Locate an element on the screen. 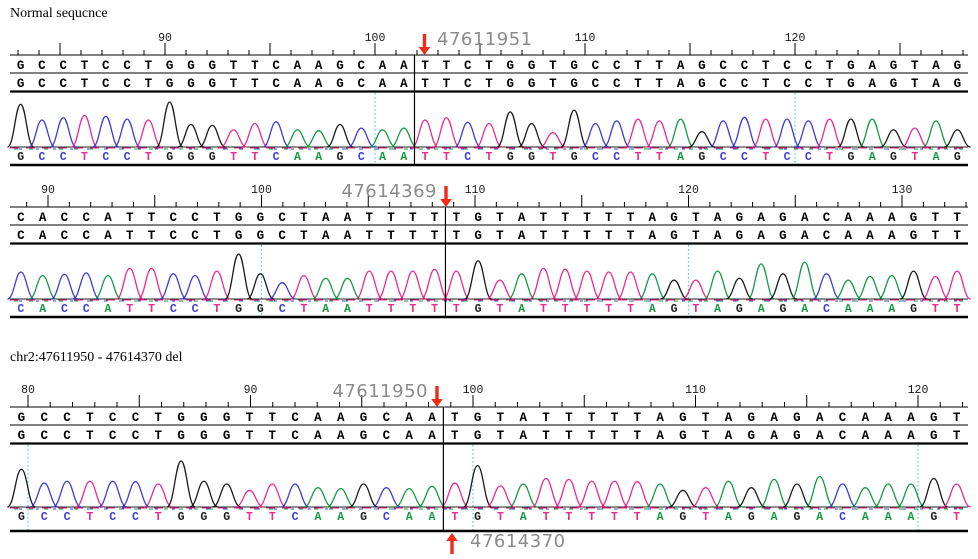 The width and height of the screenshot is (978, 559). ruler-deletion-sequence: 80 90 100 110 120 is located at coordinates (489, 396).